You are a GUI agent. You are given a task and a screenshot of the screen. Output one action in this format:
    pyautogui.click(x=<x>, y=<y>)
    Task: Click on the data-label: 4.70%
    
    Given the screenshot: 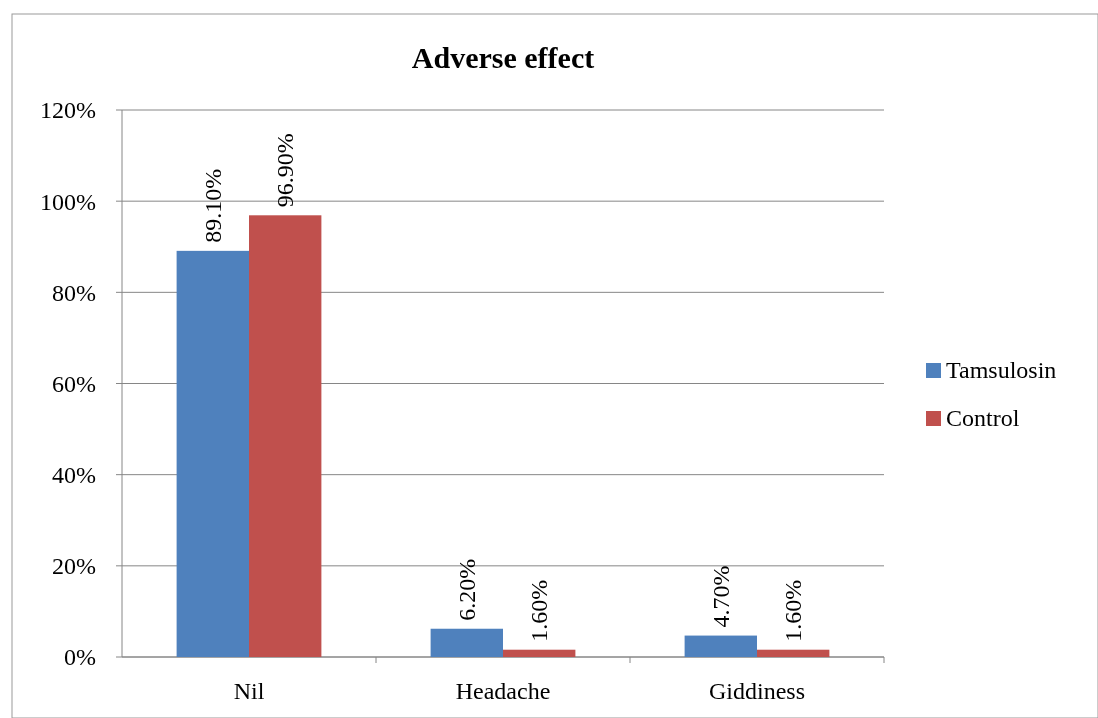 What is the action you would take?
    pyautogui.click(x=720, y=596)
    